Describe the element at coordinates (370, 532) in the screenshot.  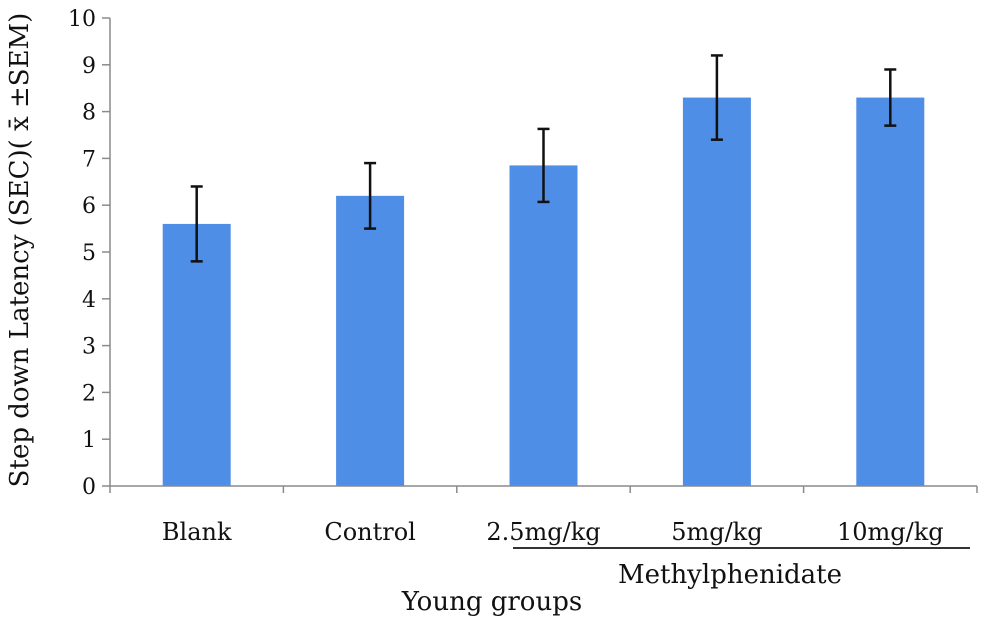
I see `x-category-label: Control` at that location.